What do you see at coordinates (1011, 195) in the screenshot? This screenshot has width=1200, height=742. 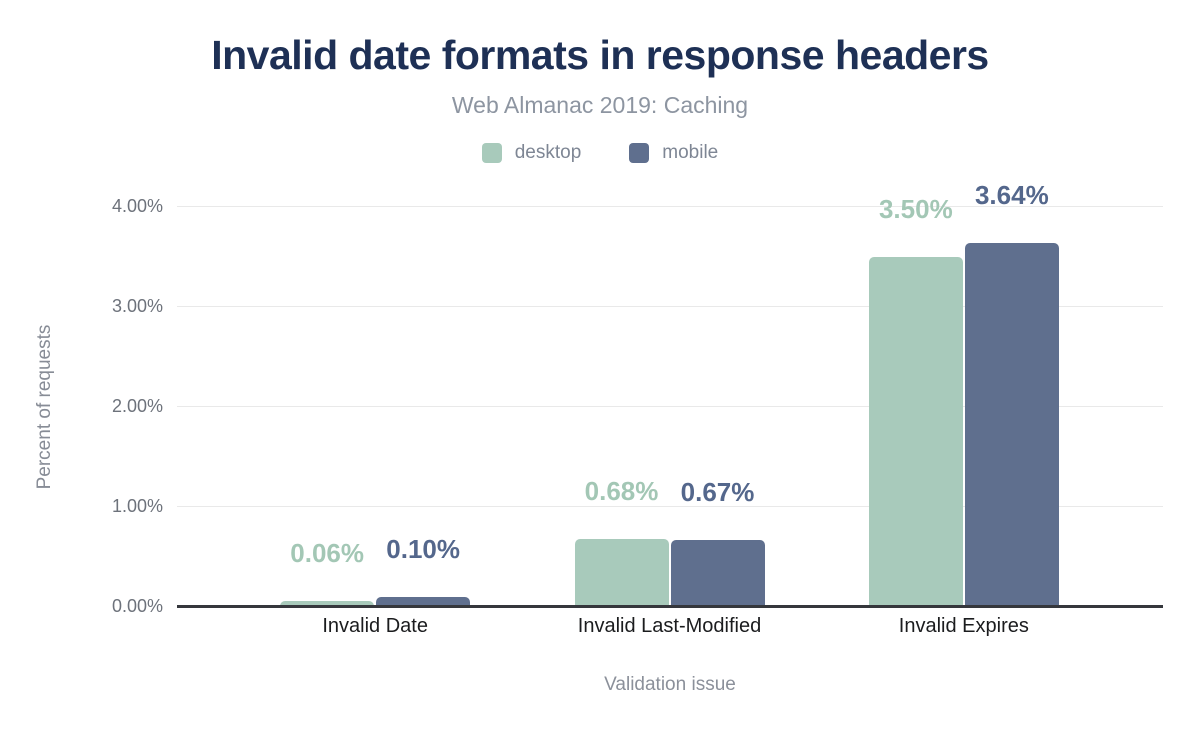 I see `bar-value-label-mobile: 3.64%` at bounding box center [1011, 195].